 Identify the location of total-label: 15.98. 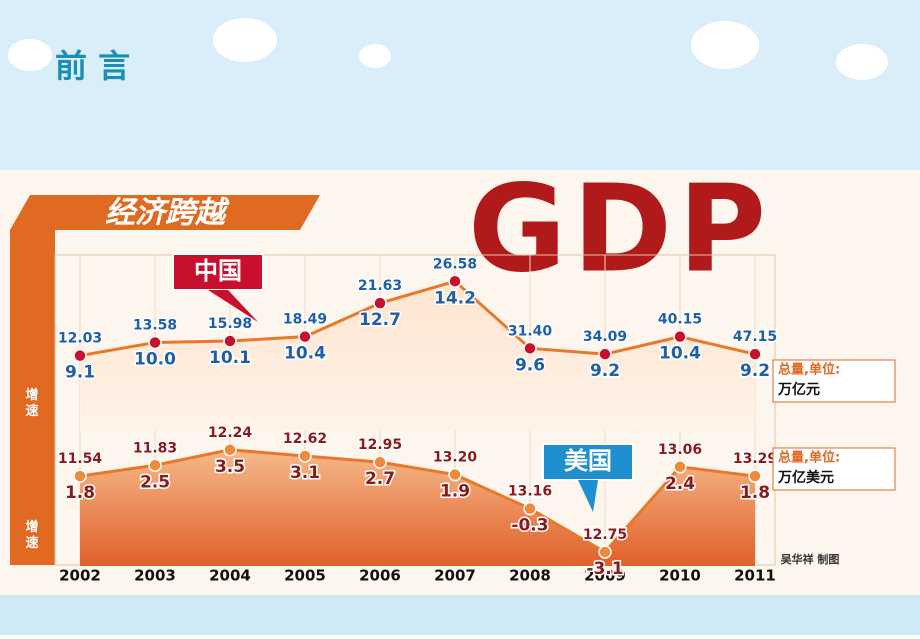
(230, 324).